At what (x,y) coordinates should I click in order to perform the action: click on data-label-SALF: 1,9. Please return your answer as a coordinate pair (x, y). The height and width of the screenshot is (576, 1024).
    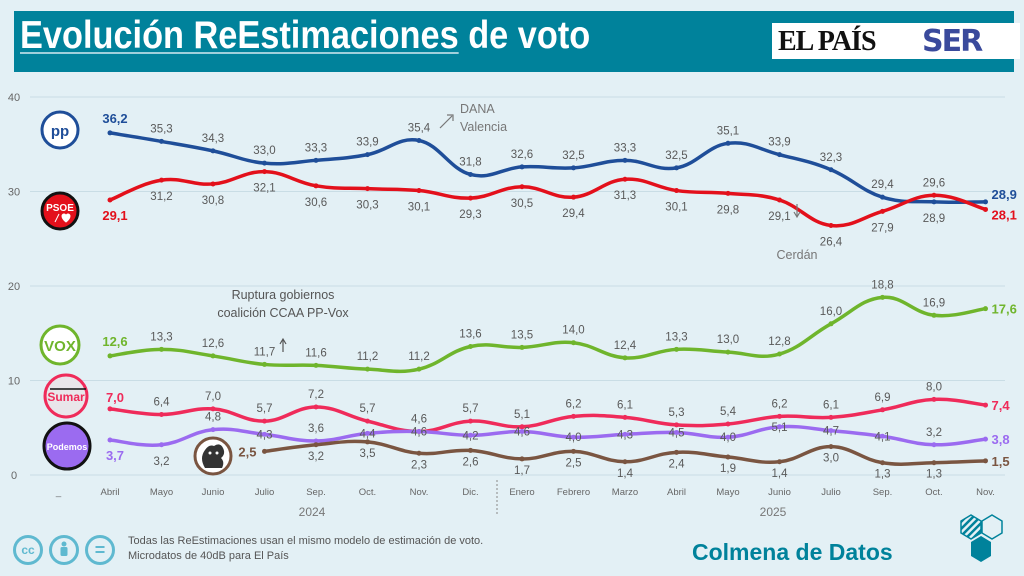
    Looking at the image, I should click on (728, 469).